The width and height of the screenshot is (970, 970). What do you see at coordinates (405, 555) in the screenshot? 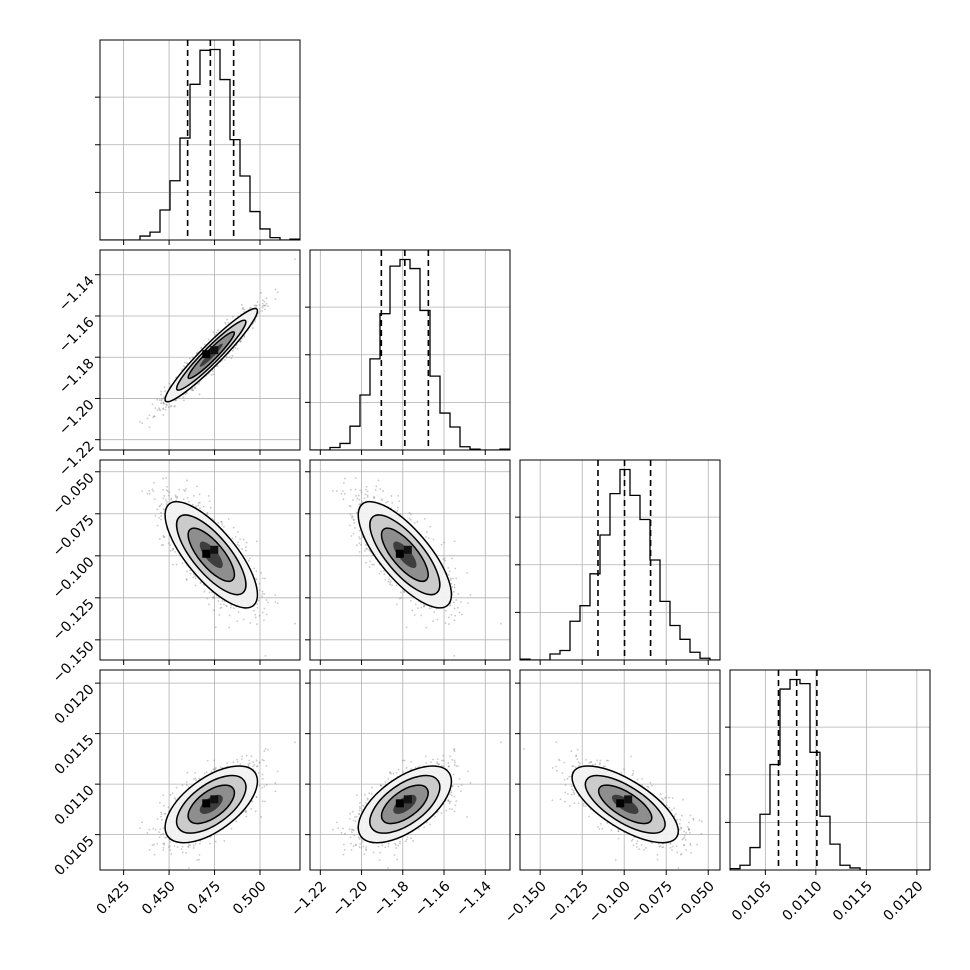
I see `density-contour` at bounding box center [405, 555].